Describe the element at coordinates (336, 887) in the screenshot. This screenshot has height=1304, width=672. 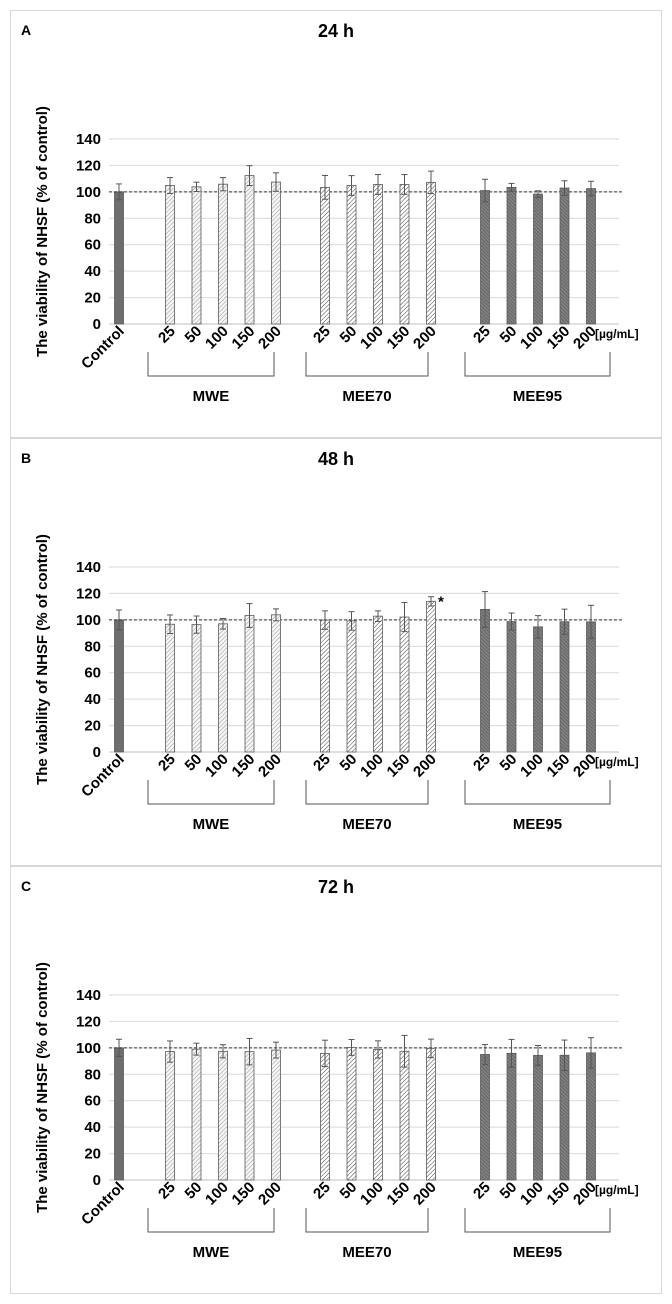
I see `chart-title: 72 h` at that location.